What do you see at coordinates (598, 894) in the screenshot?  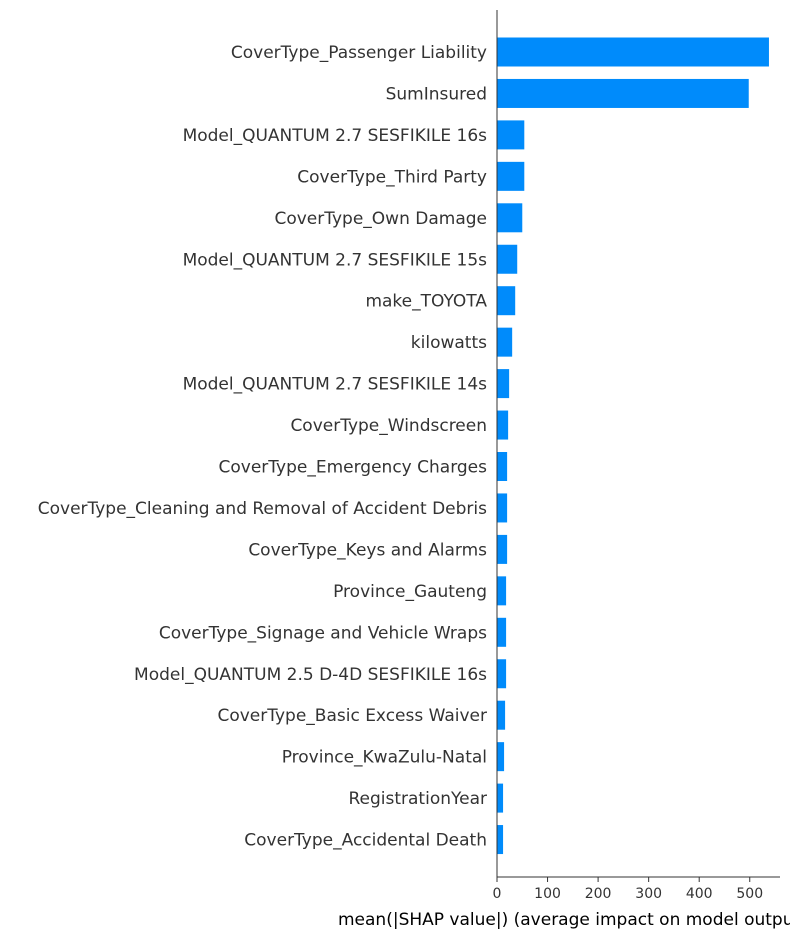 I see `x-tick-label: 200` at bounding box center [598, 894].